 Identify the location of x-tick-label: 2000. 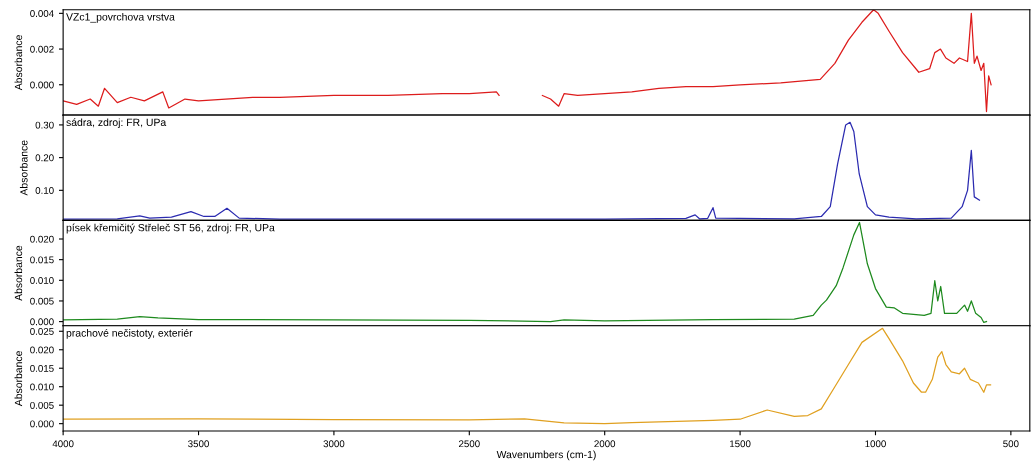
(605, 444).